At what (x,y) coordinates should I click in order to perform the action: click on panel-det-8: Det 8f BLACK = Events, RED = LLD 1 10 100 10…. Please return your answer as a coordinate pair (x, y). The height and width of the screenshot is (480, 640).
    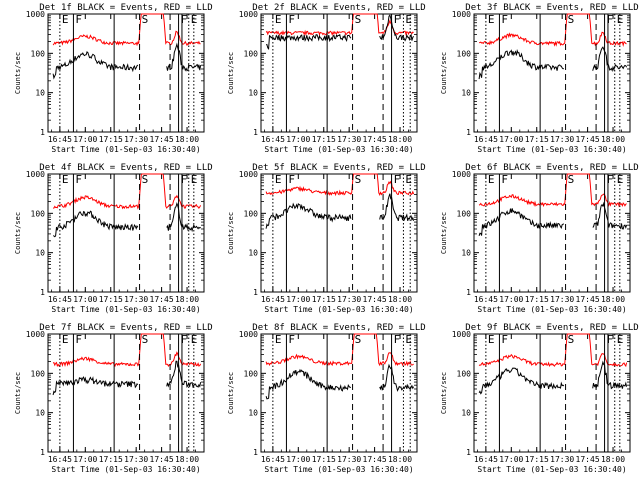
    Looking at the image, I should click on (326, 398).